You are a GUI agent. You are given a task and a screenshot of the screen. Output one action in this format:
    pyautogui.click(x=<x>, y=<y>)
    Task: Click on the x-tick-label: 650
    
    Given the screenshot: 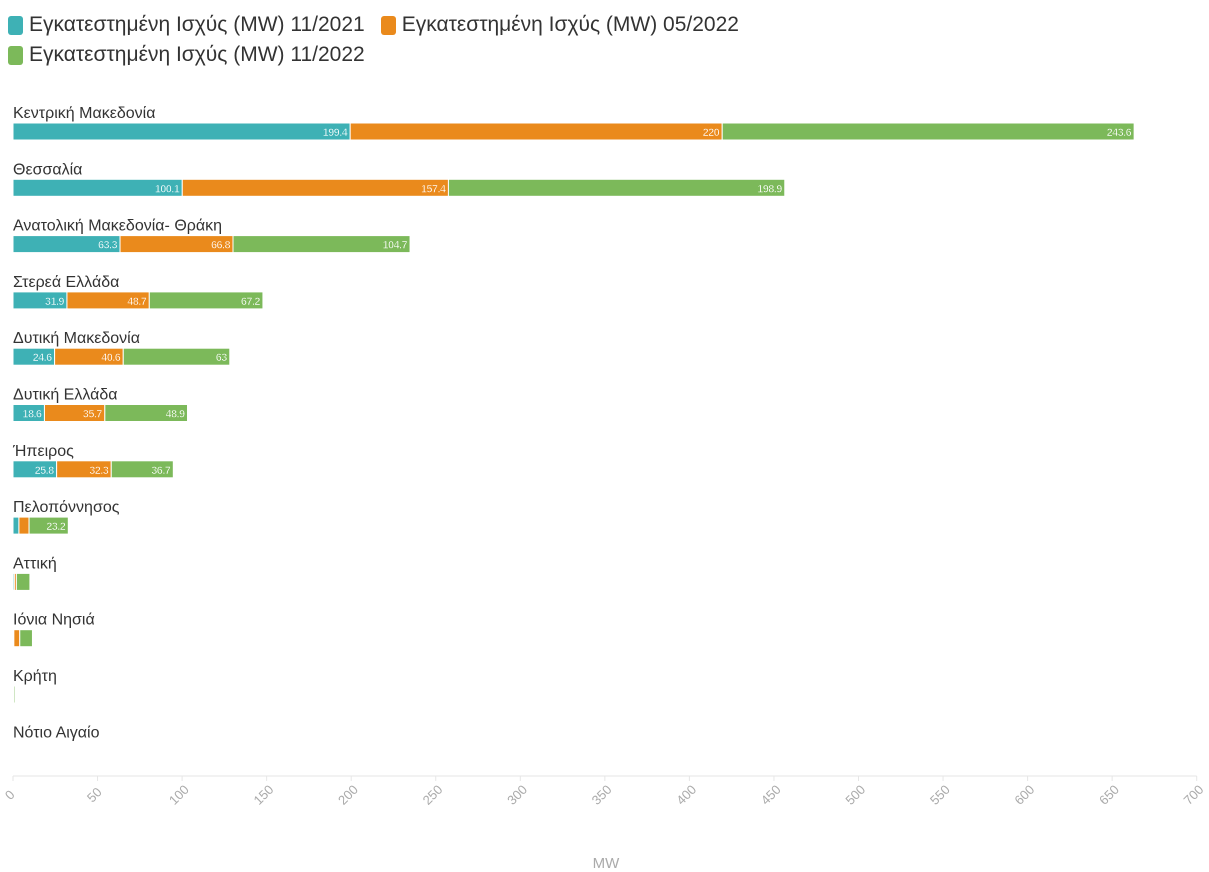 What is the action you would take?
    pyautogui.click(x=1109, y=795)
    